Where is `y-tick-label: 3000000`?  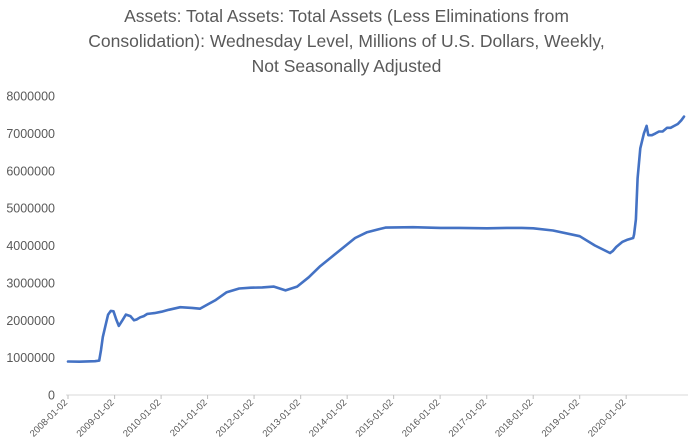
y-tick-label: 3000000 is located at coordinates (30, 283).